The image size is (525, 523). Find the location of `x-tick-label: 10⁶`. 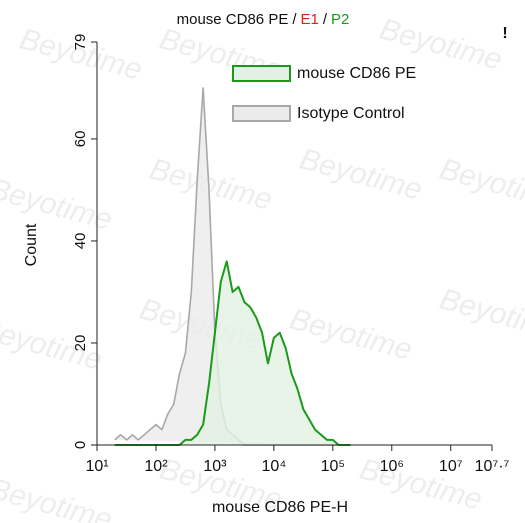

x-tick-label: 10⁶ is located at coordinates (392, 466).